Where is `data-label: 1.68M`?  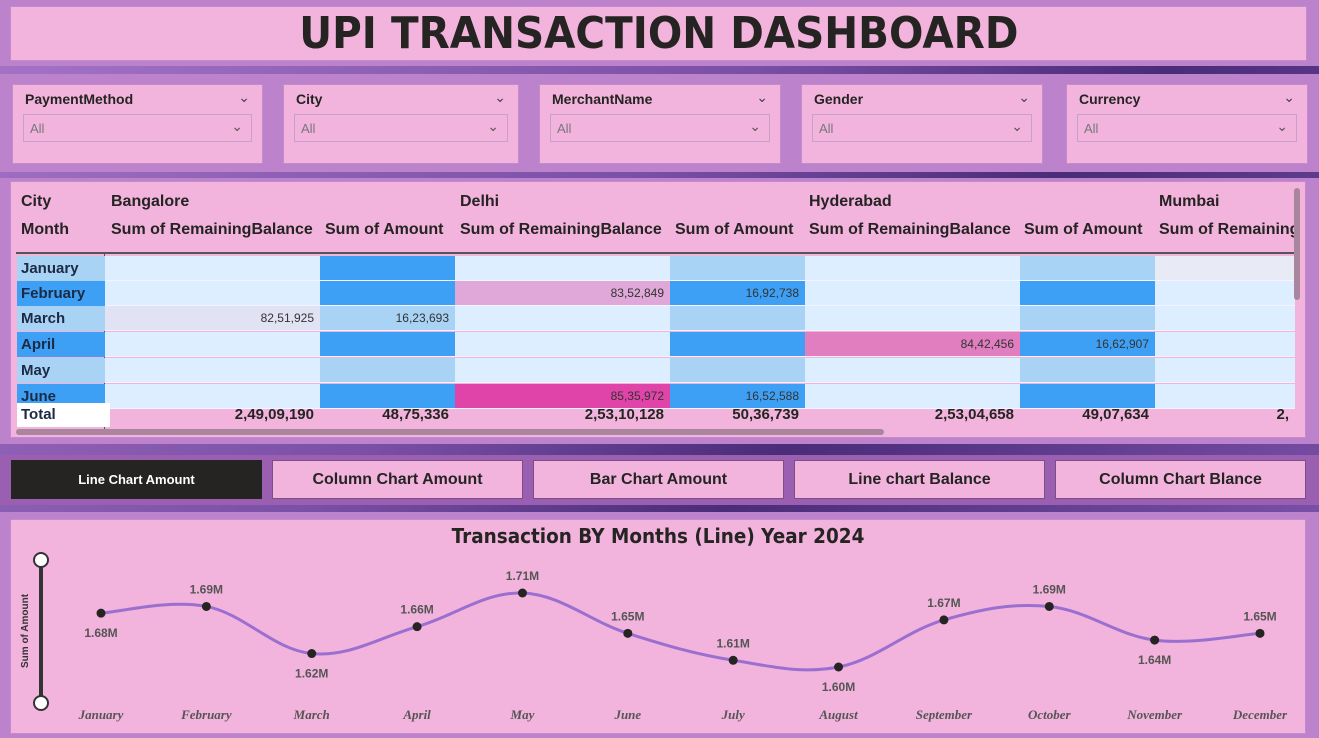 data-label: 1.68M is located at coordinates (100, 633).